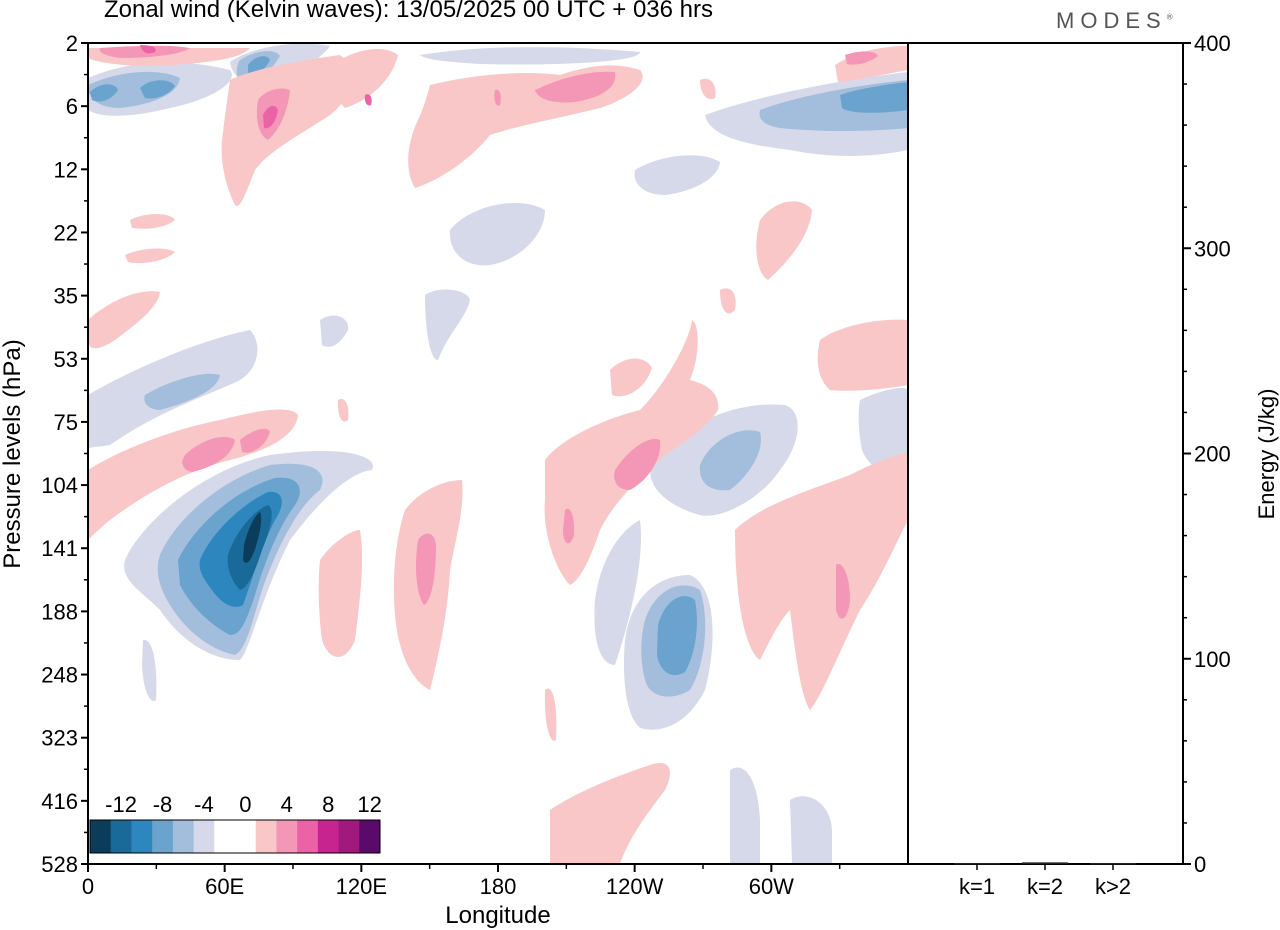  I want to click on y-tick-label: 35, so click(66, 296).